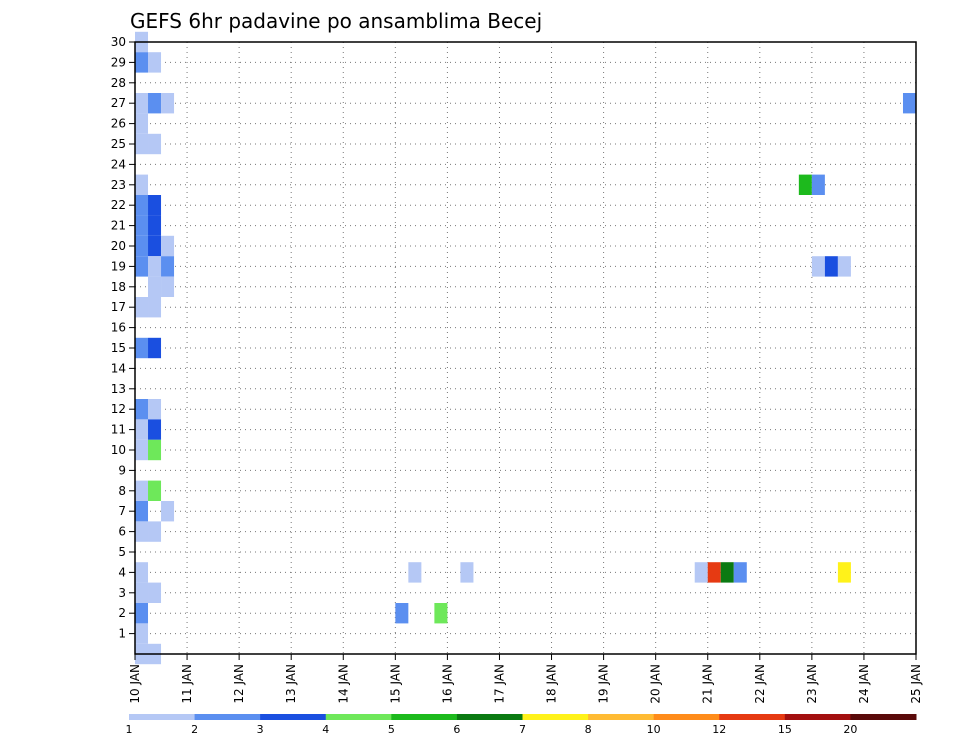 The width and height of the screenshot is (960, 742). Describe the element at coordinates (656, 684) in the screenshot. I see `x-tick-label: 20 JAN` at that location.